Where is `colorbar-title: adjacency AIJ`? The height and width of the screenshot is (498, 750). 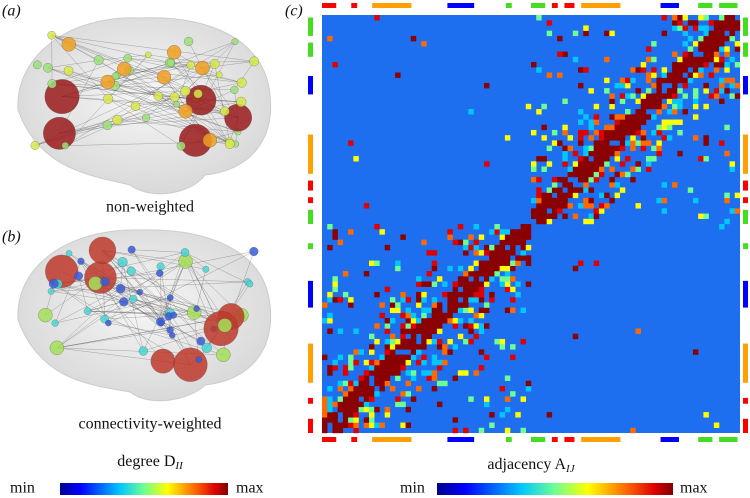
colorbar-title: adjacency AIJ is located at coordinates (531, 465).